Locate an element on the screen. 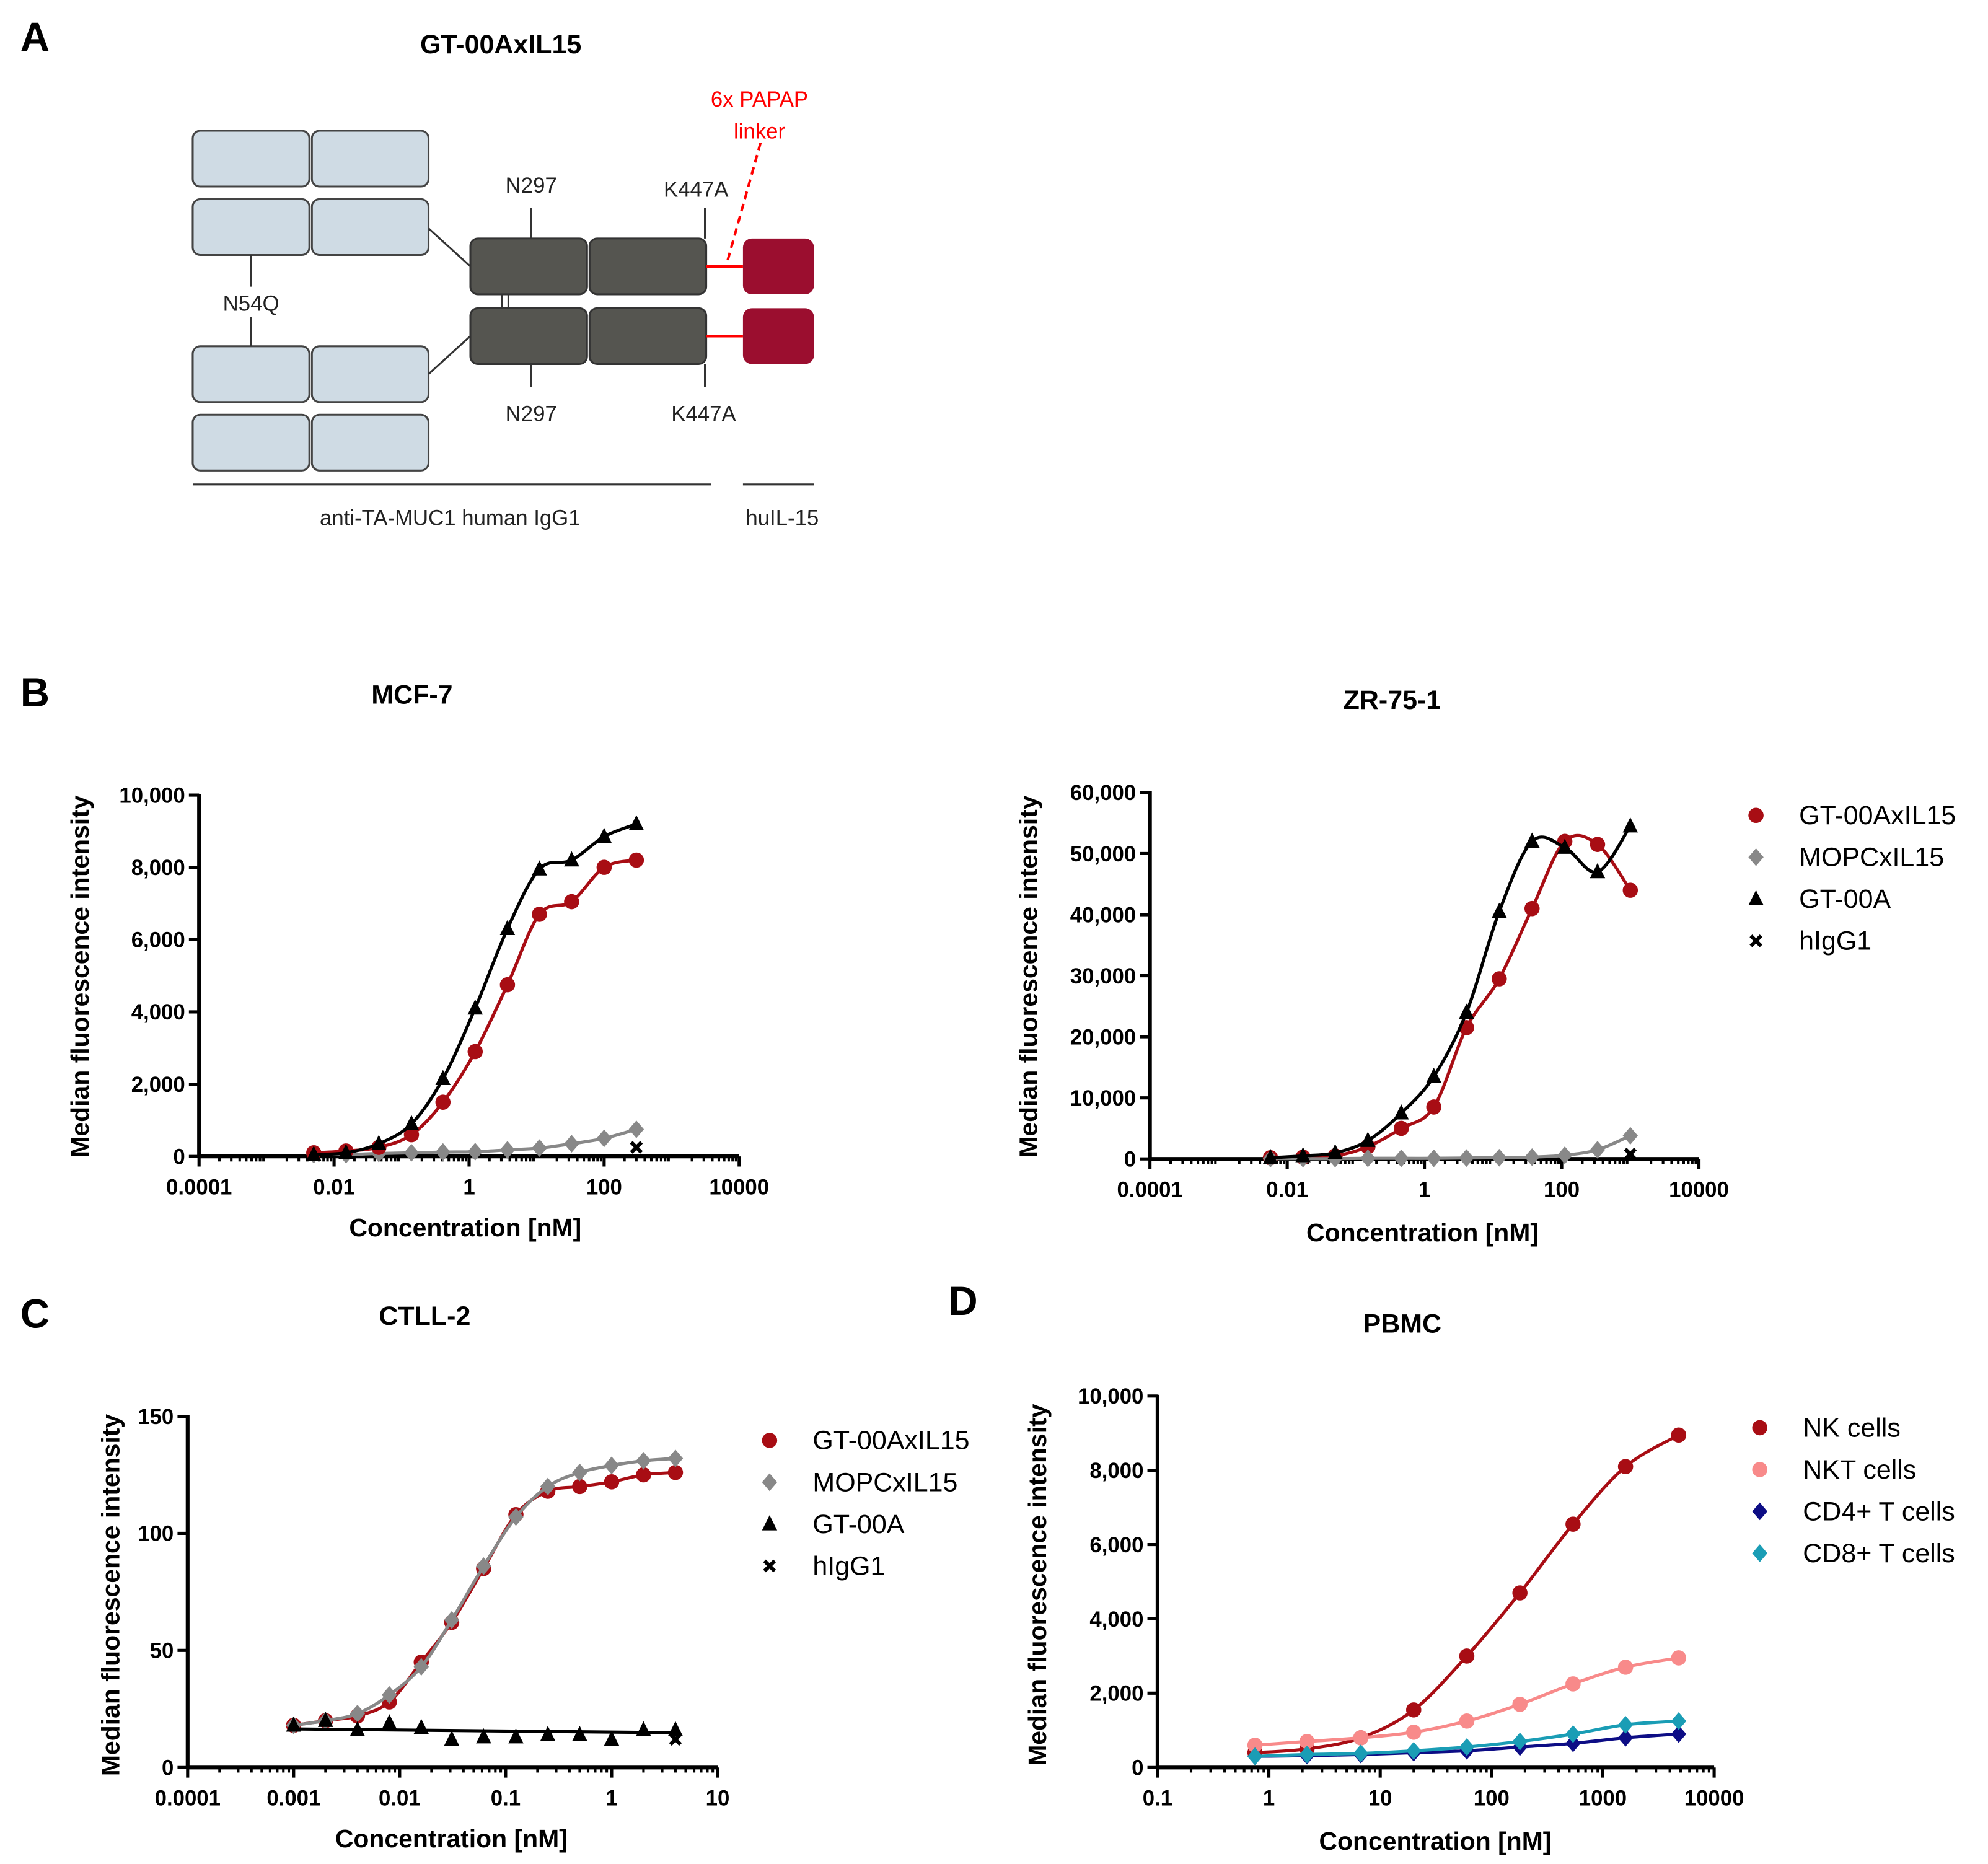 Image resolution: width=1988 pixels, height=1864 pixels. fab-domains is located at coordinates (310, 301).